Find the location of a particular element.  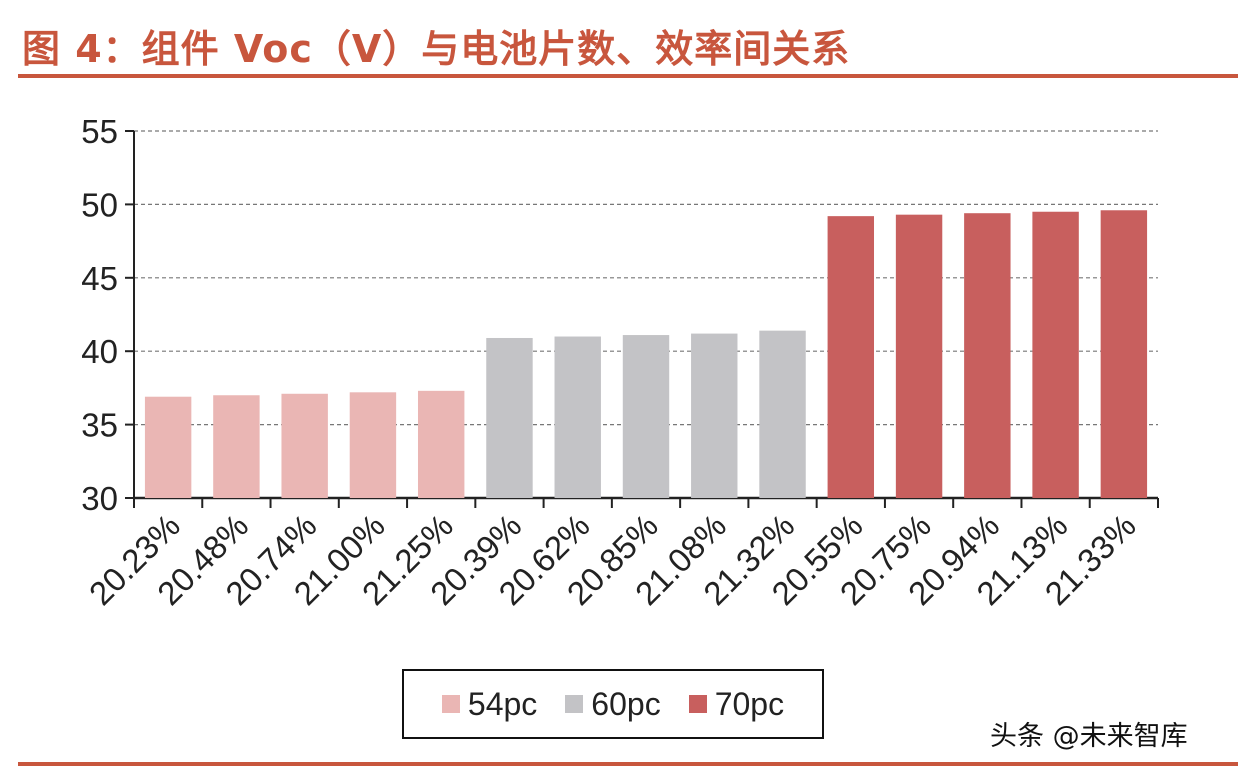

y-tick-label: 55 is located at coordinates (99, 131).